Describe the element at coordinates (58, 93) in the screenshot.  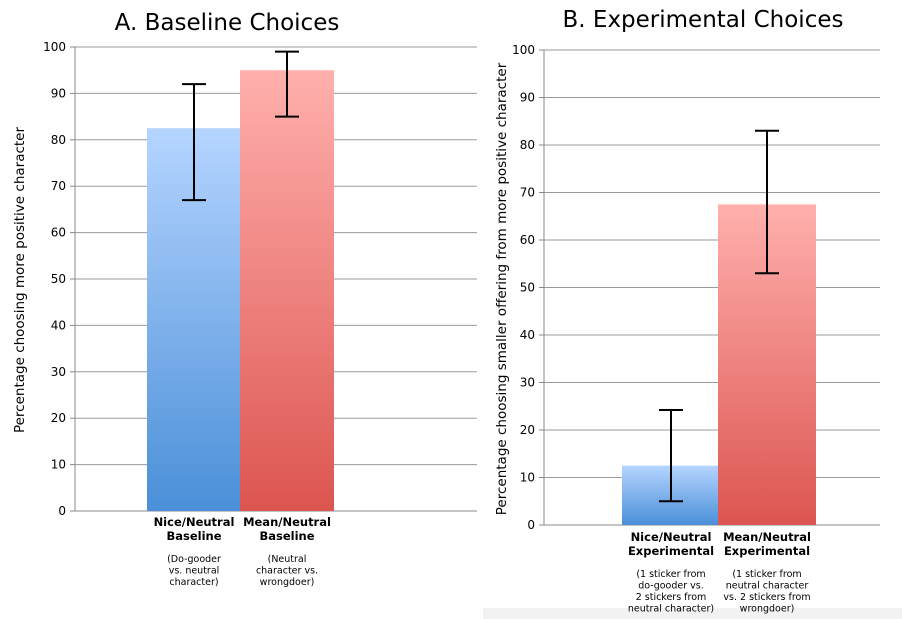
I see `y-tick-label-a-90: 90` at that location.